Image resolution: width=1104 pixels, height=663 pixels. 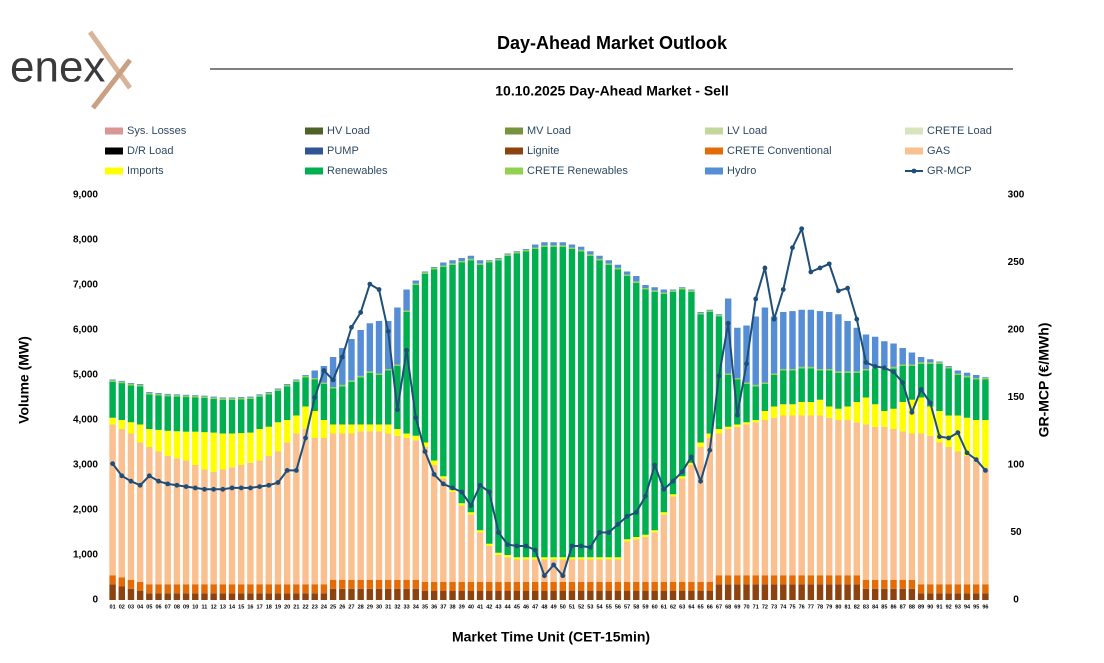 What do you see at coordinates (609, 607) in the screenshot?
I see `x-tick-label: 55` at bounding box center [609, 607].